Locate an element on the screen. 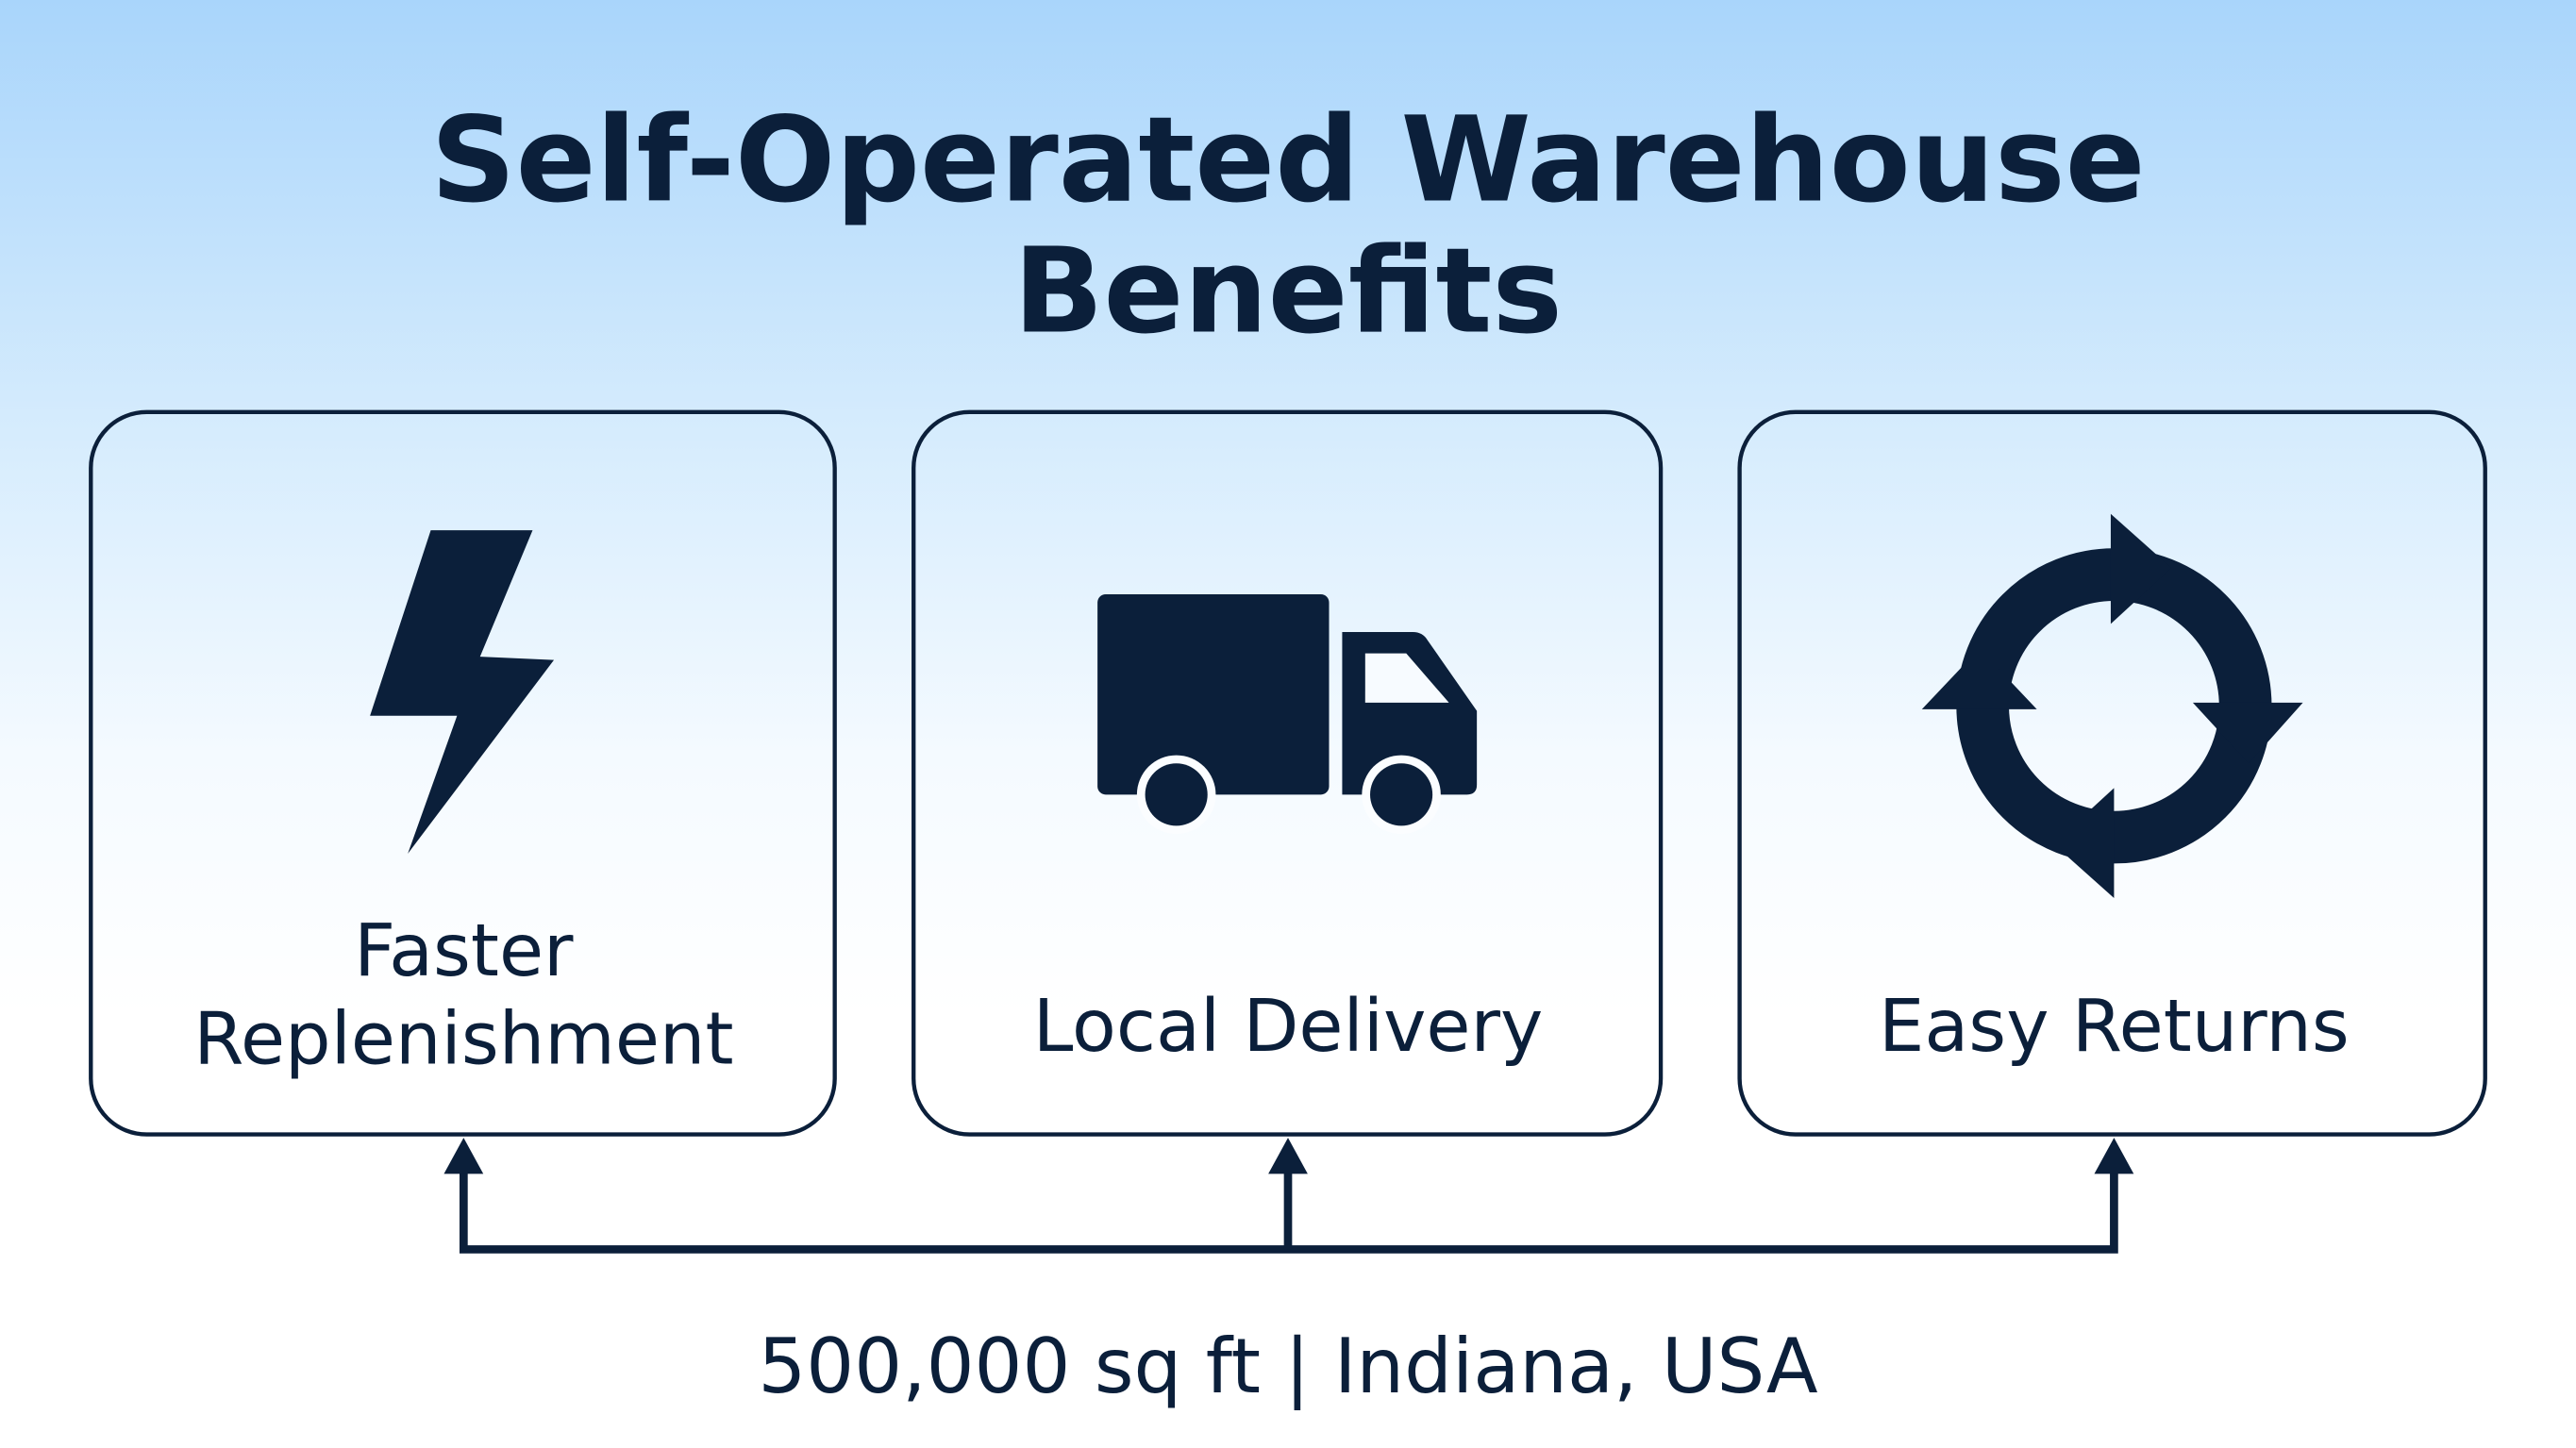  delivery-truck-icon is located at coordinates (1287, 715).